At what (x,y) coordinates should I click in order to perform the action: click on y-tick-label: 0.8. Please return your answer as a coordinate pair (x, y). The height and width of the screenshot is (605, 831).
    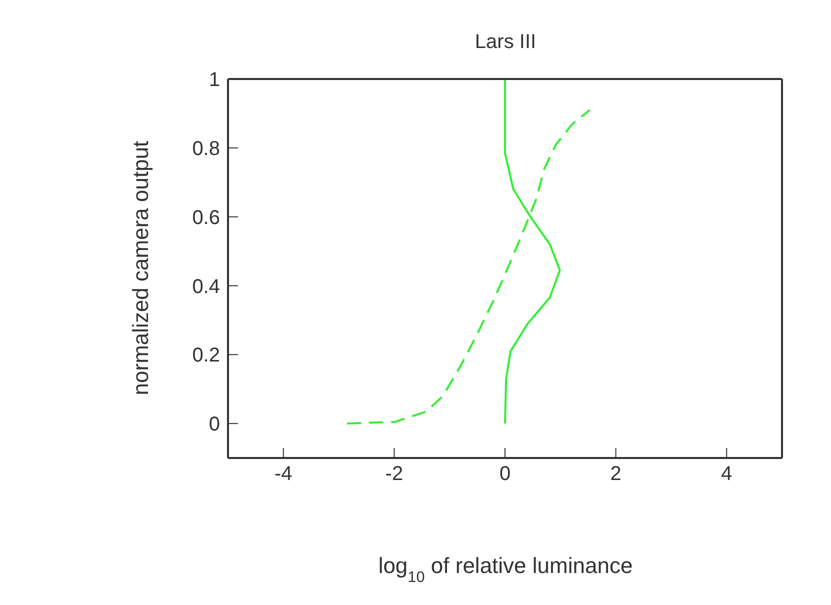
    Looking at the image, I should click on (206, 149).